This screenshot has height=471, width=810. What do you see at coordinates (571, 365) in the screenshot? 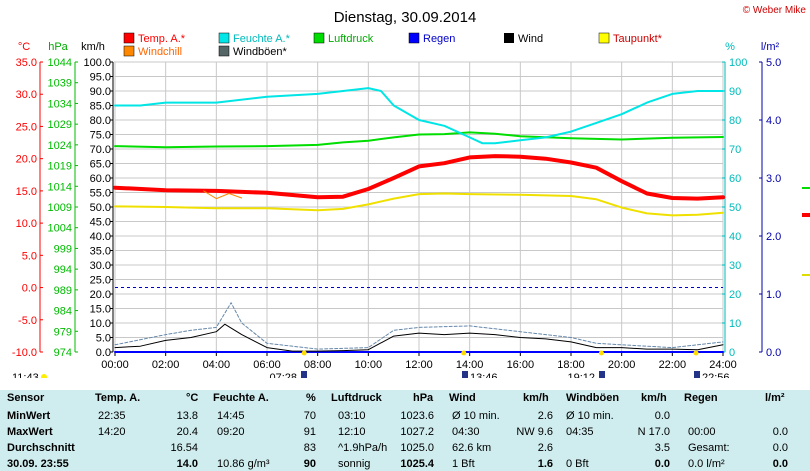
I see `x-tick-label: 18:00` at bounding box center [571, 365].